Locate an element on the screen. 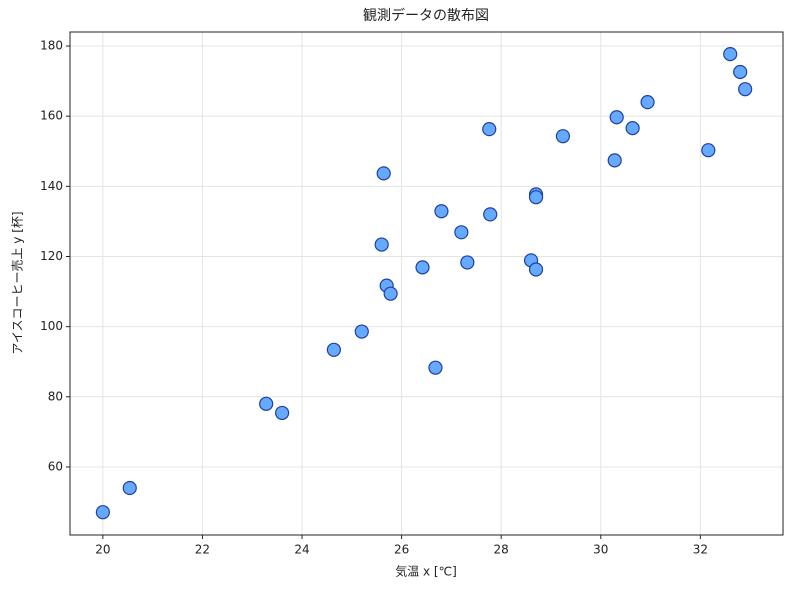 This screenshot has height=594, width=790. y-tick-label: 180 is located at coordinates (51, 46).